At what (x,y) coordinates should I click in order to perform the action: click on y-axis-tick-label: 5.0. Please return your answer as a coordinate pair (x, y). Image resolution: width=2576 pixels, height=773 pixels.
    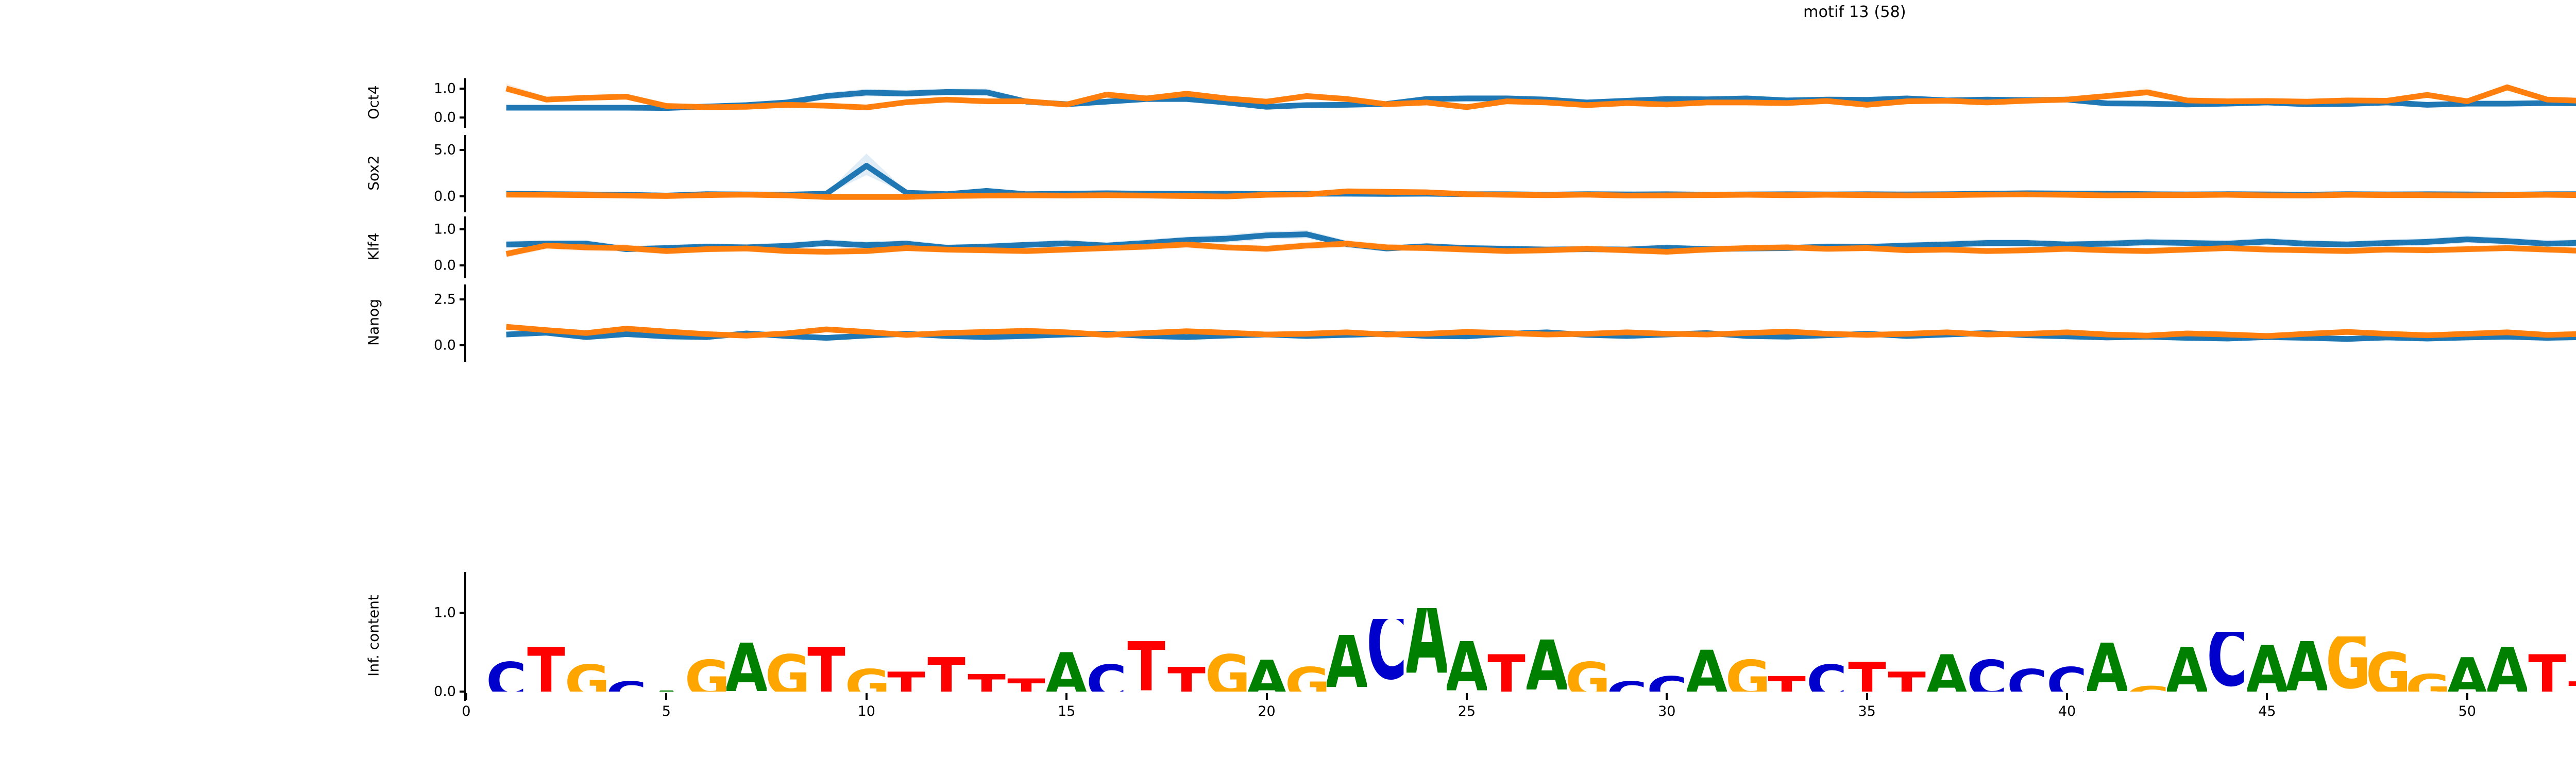
    Looking at the image, I should click on (445, 150).